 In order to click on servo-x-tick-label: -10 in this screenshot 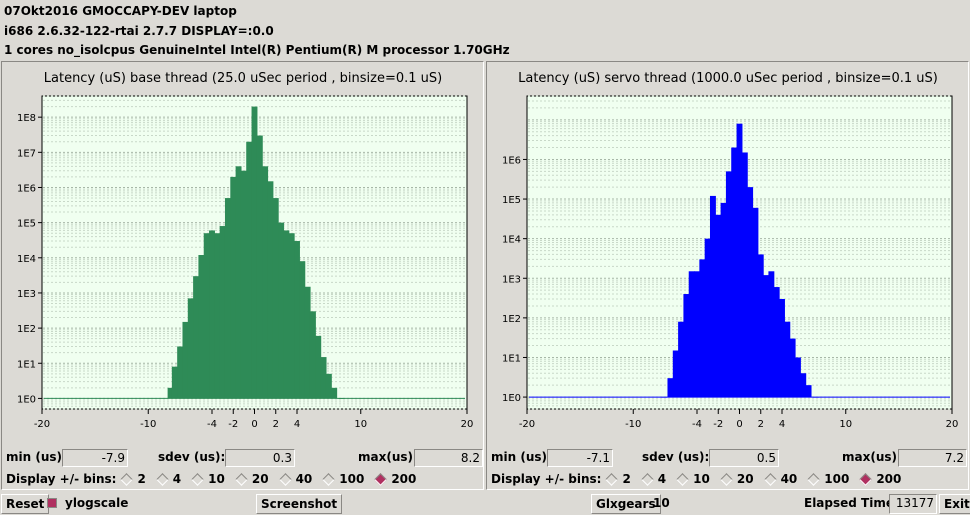, I will do `click(633, 424)`.